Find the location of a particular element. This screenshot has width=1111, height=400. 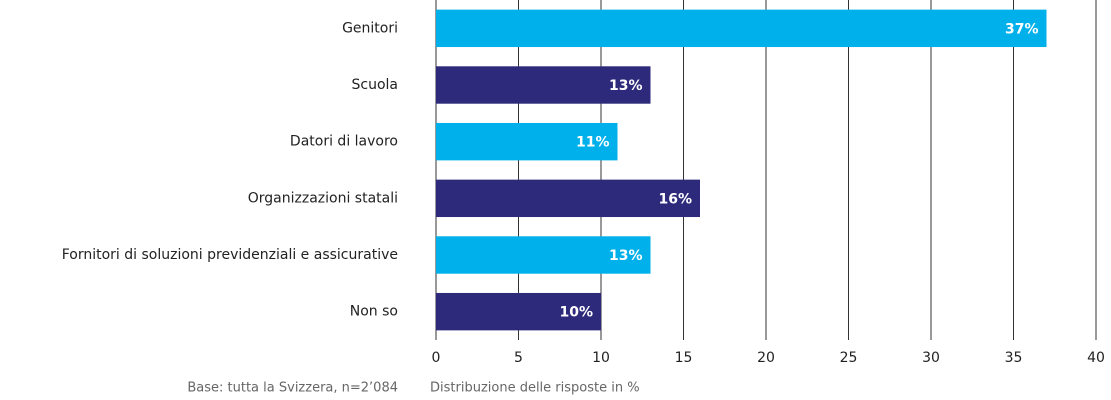

x-tick-label: 10 is located at coordinates (601, 358).